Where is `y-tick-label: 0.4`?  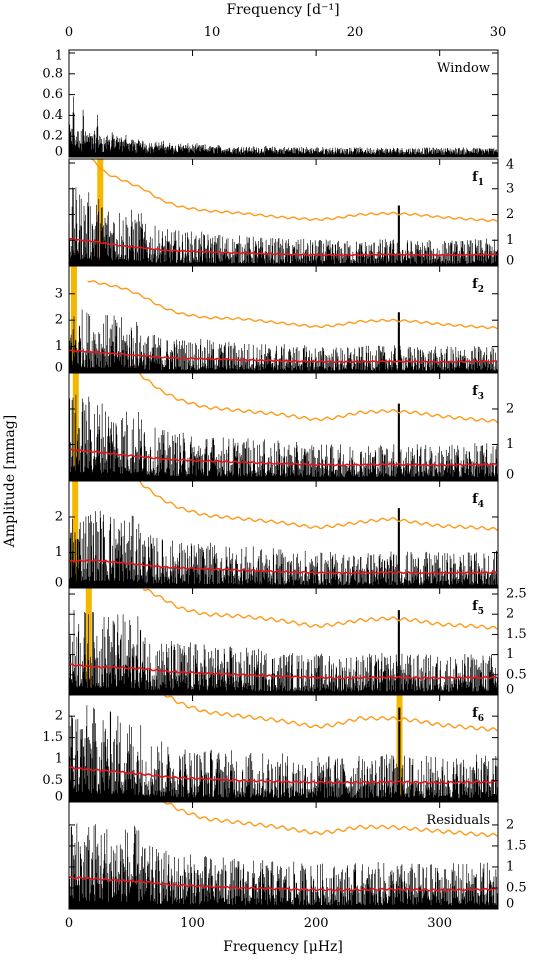
y-tick-label: 0.4 is located at coordinates (52, 115).